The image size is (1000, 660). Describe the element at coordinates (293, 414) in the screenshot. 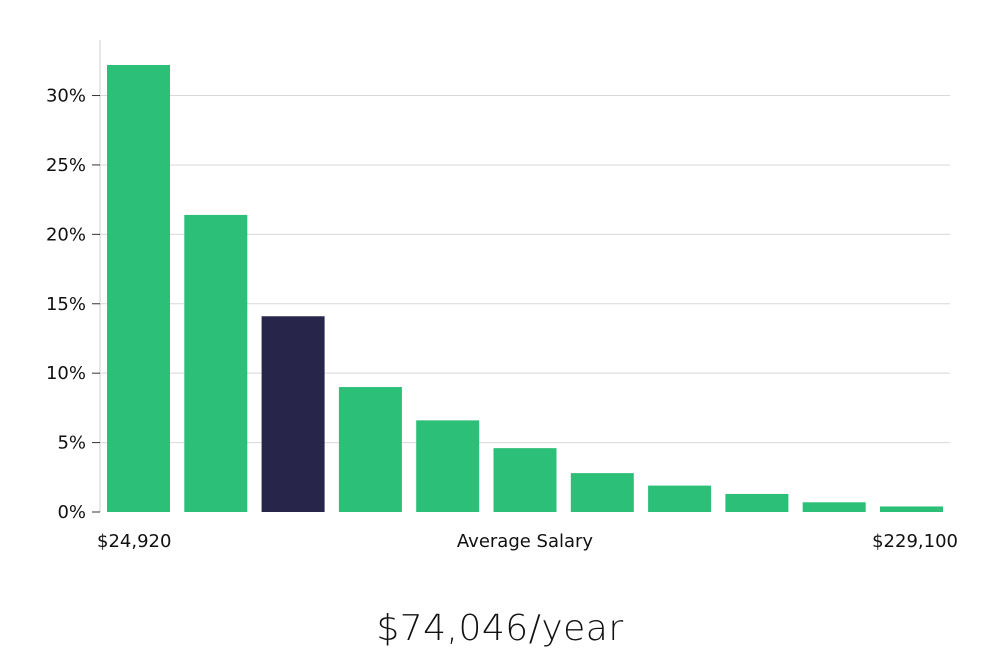

I see `bar-highlighted` at that location.